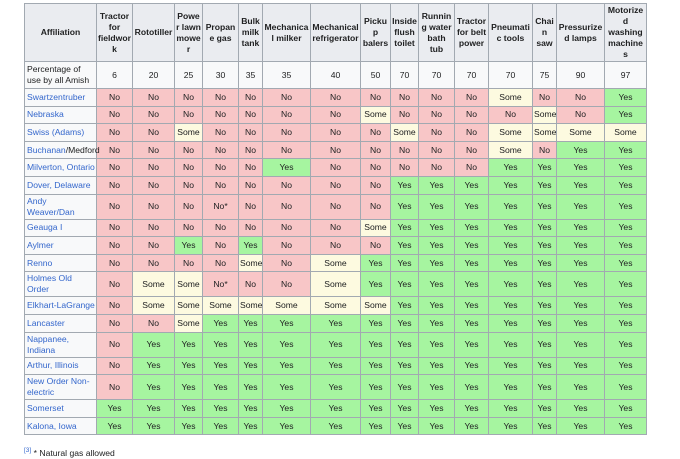  What do you see at coordinates (28, 451) in the screenshot?
I see `footnote-ref-link: [3]` at bounding box center [28, 451].